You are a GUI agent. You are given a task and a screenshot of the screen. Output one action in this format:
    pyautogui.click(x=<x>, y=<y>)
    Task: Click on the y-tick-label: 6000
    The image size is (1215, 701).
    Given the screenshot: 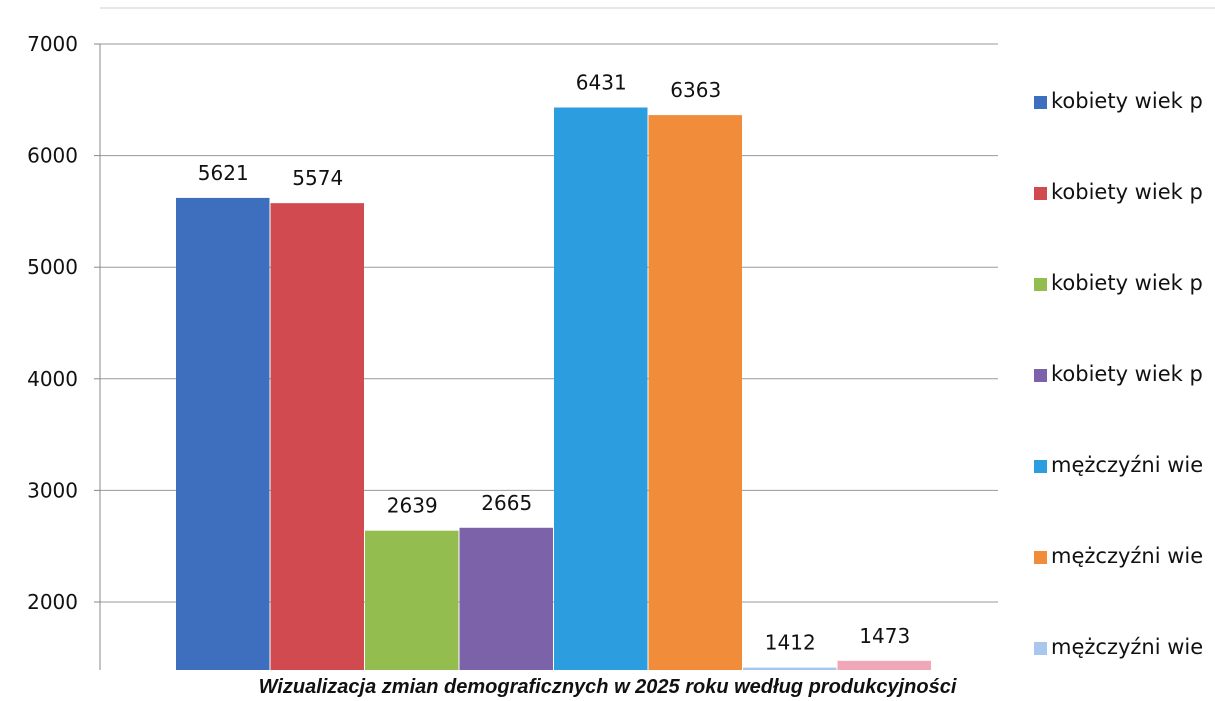 What is the action you would take?
    pyautogui.click(x=52, y=156)
    